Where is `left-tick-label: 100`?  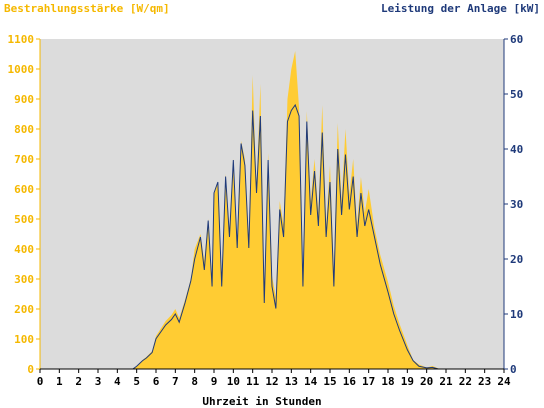 left-tick-label: 100 is located at coordinates (24, 339).